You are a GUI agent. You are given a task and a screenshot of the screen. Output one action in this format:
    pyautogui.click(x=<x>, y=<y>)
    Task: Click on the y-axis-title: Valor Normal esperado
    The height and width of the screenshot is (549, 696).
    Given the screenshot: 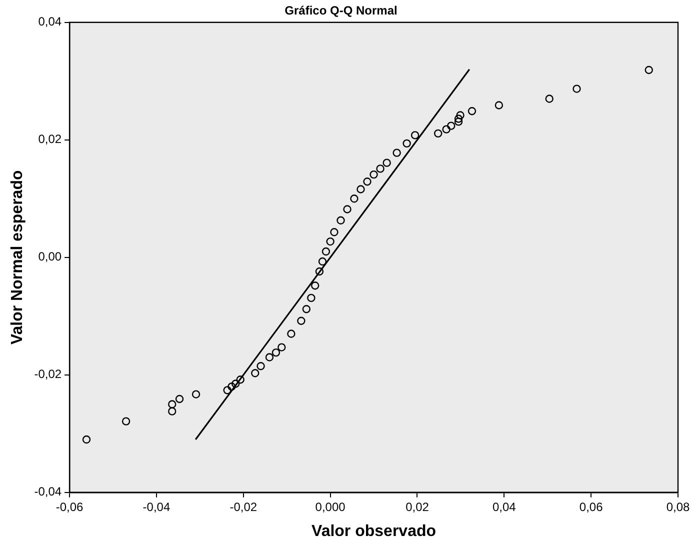 What is the action you would take?
    pyautogui.click(x=17, y=257)
    